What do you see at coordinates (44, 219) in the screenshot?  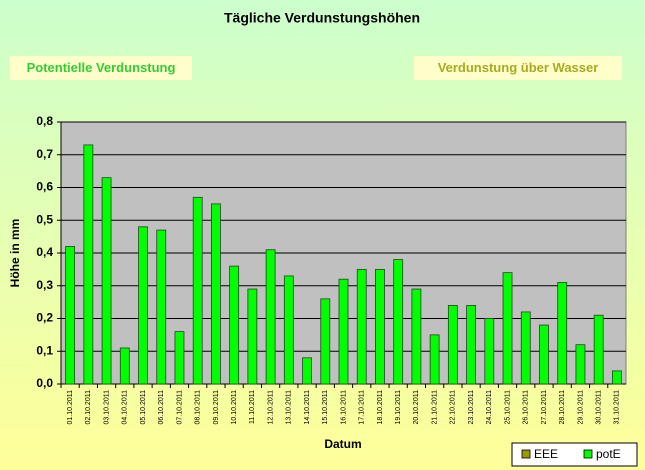 I see `y-tick-label: 0,5` at bounding box center [44, 219].